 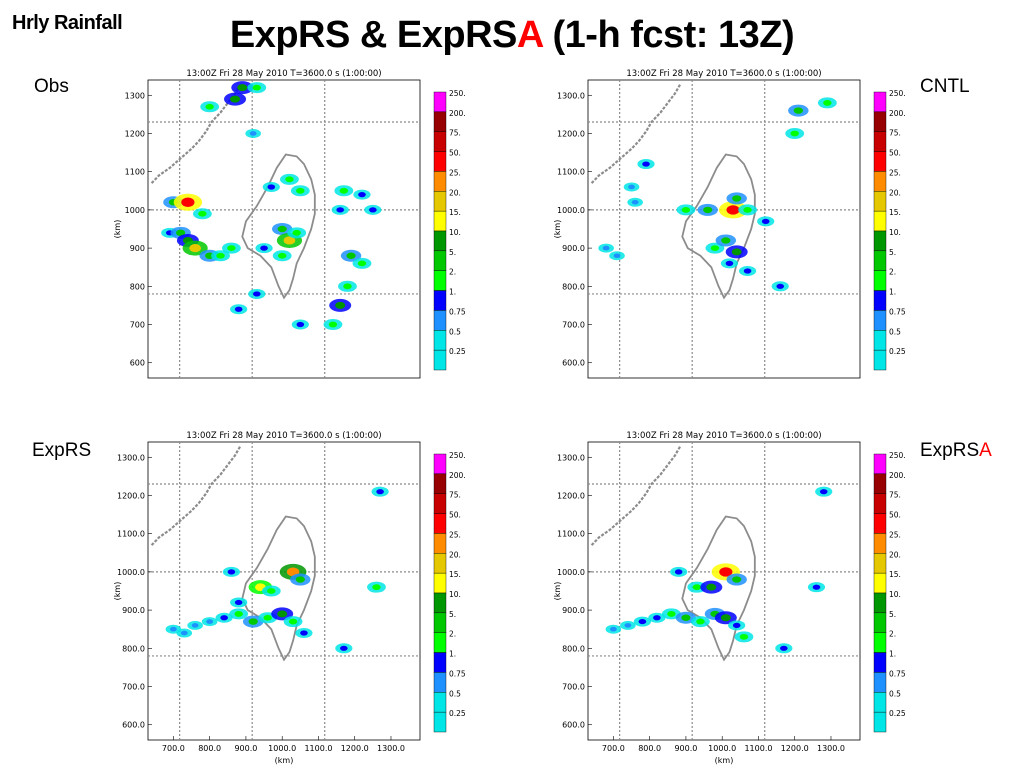 What do you see at coordinates (892, 292) in the screenshot?
I see `colorbar-label: 1.` at bounding box center [892, 292].